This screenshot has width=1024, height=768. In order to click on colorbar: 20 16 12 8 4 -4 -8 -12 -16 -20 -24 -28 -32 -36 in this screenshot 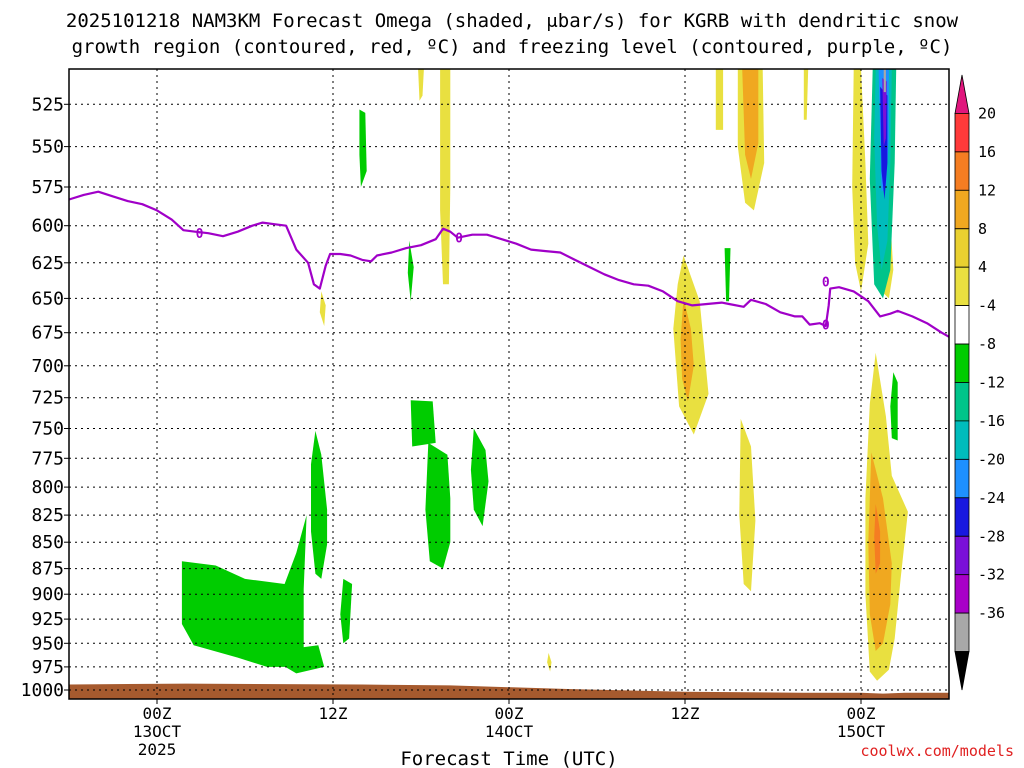, I will do `click(979, 382)`.